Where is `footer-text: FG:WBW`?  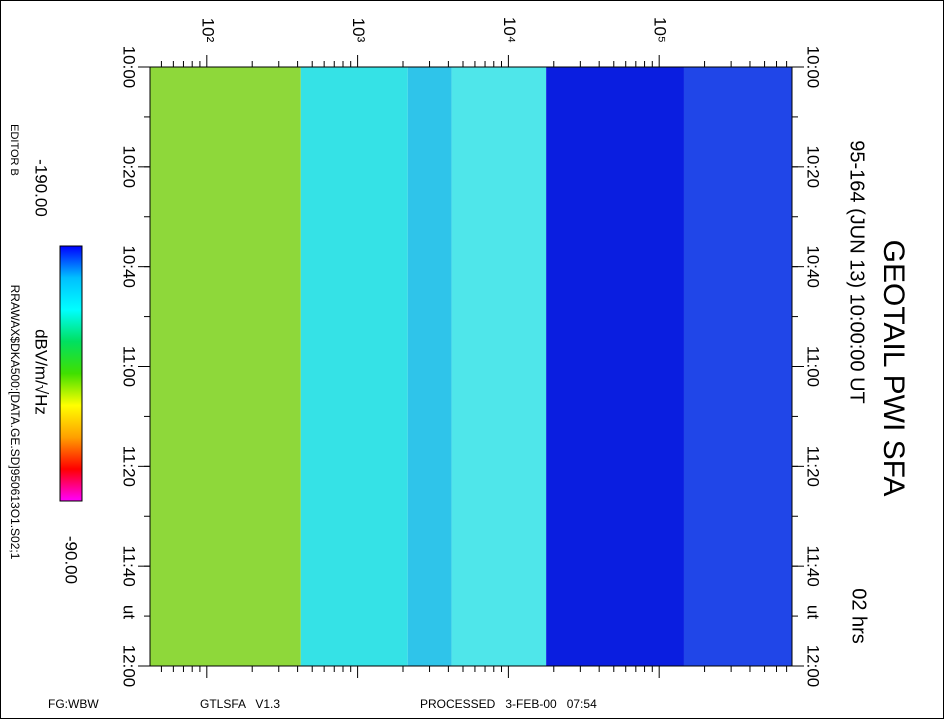 footer-text: FG:WBW is located at coordinates (73, 704).